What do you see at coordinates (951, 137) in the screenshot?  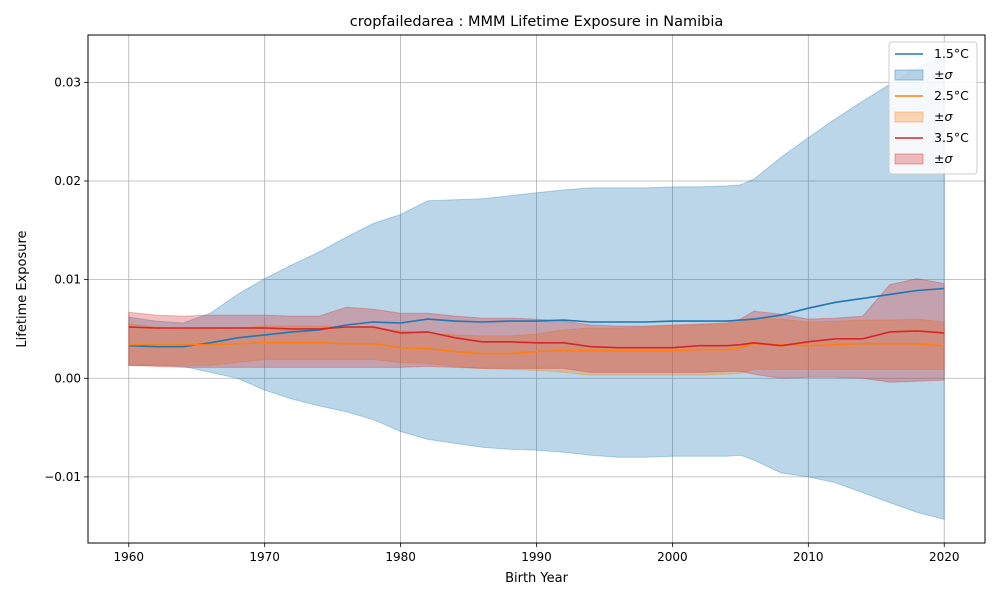 I see `legend-label: 3.5°C` at bounding box center [951, 137].